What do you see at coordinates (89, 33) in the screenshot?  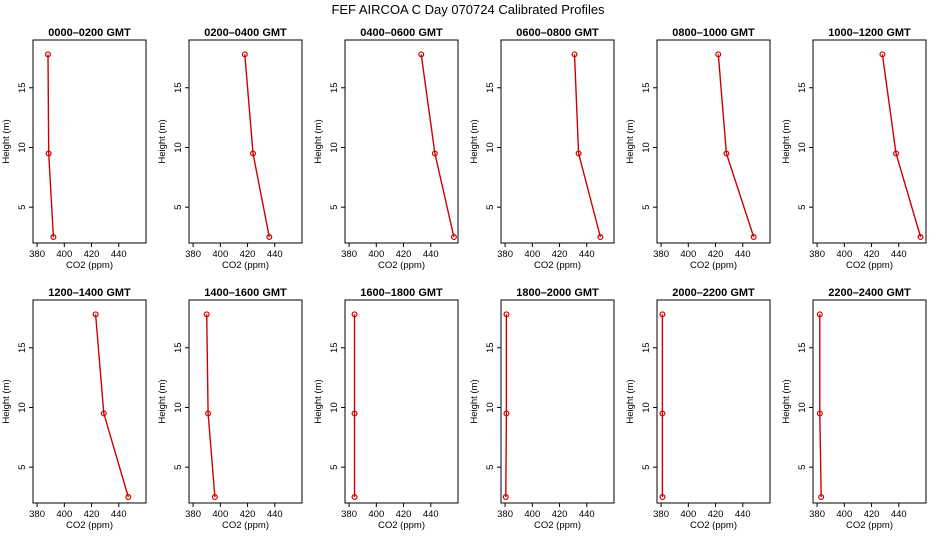 I see `panel-title: 0000–0200 GMT` at bounding box center [89, 33].